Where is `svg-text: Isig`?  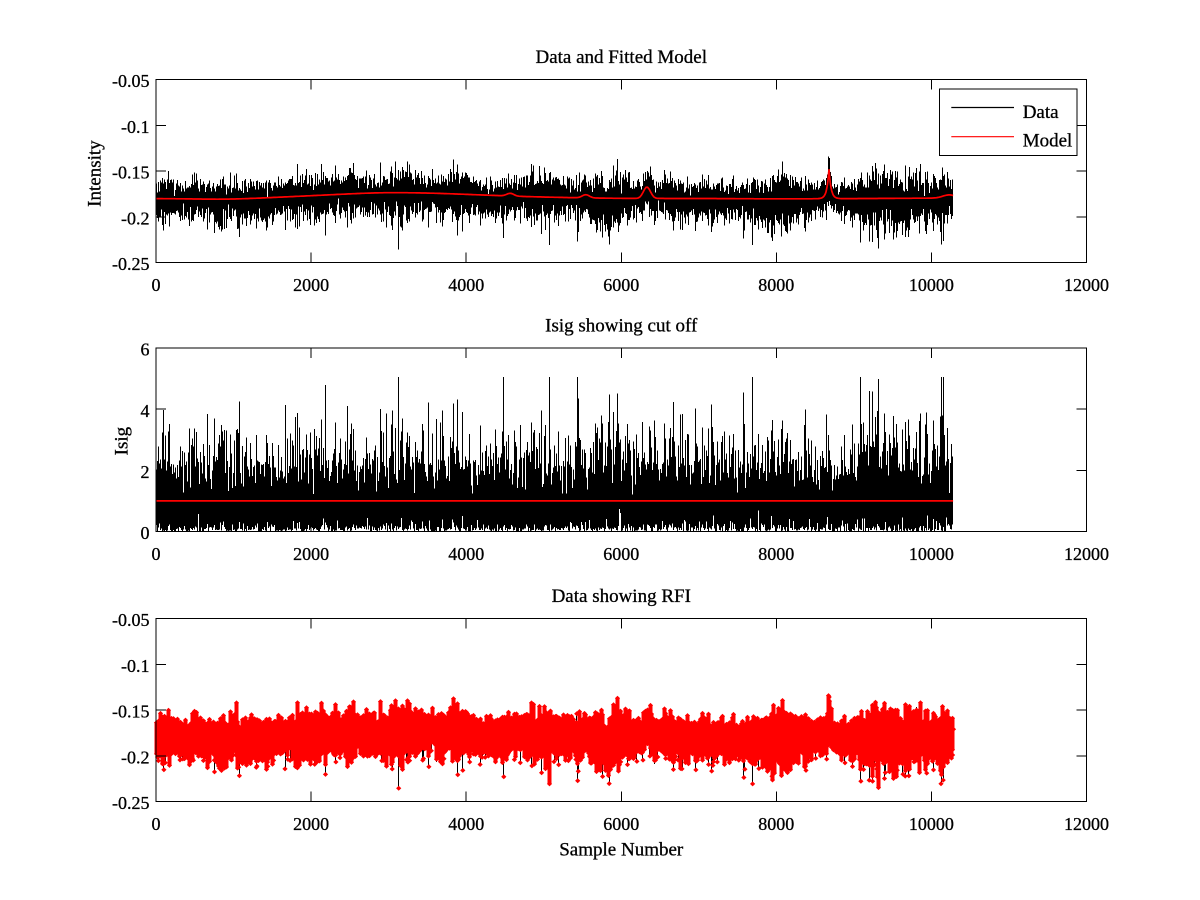
svg-text: Isig is located at coordinates (122, 440).